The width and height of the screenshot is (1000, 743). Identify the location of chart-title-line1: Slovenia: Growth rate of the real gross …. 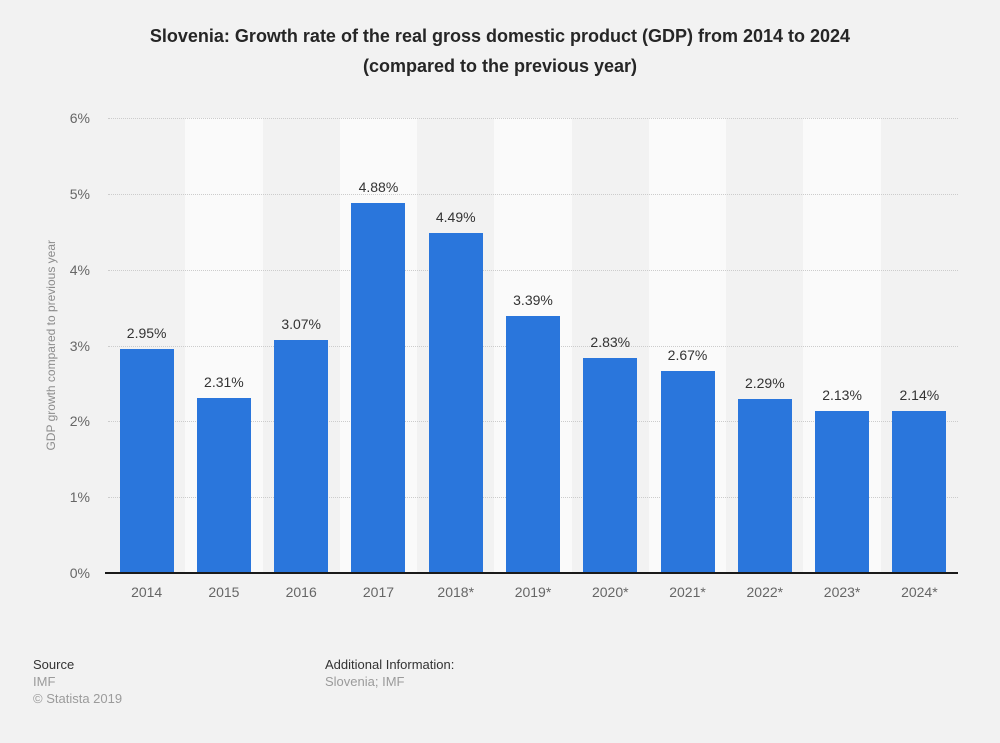
(500, 36).